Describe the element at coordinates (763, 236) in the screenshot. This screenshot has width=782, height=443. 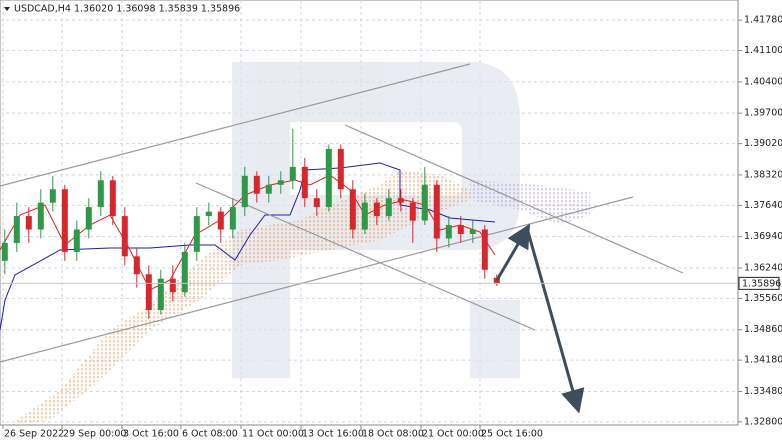
I see `y-tick-label: 1.36940` at that location.